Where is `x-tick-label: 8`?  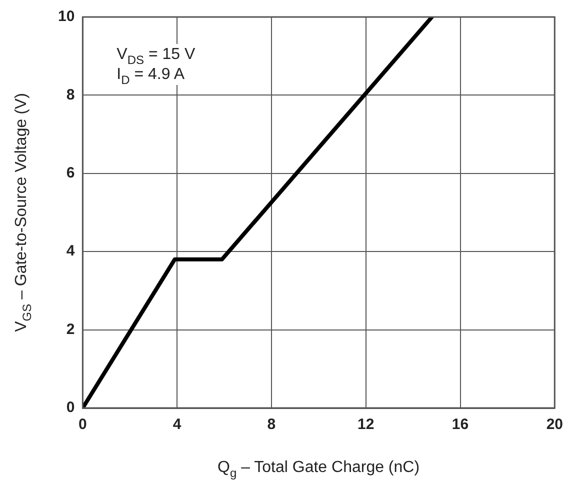 x-tick-label: 8 is located at coordinates (271, 425).